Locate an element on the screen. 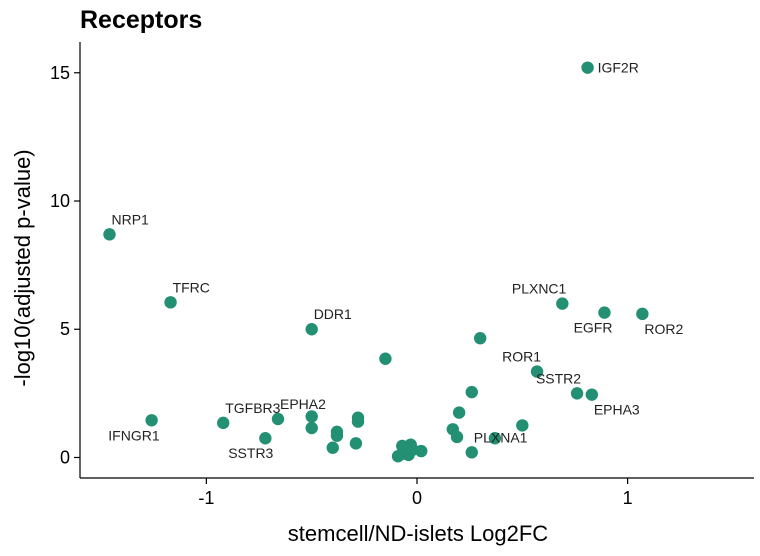 Image resolution: width=760 pixels, height=556 pixels. point-label: PLXNA1 is located at coordinates (501, 437).